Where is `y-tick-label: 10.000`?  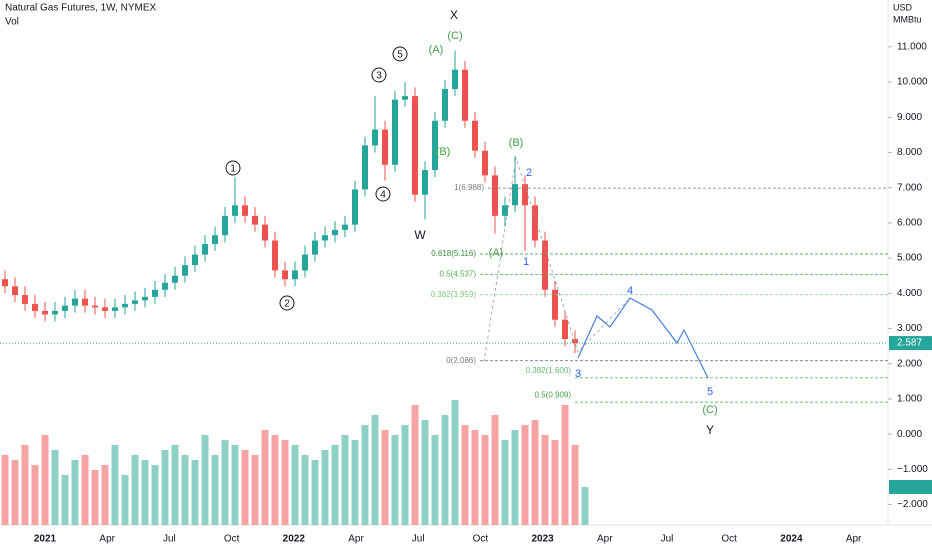
y-tick-label: 10.000 is located at coordinates (912, 82).